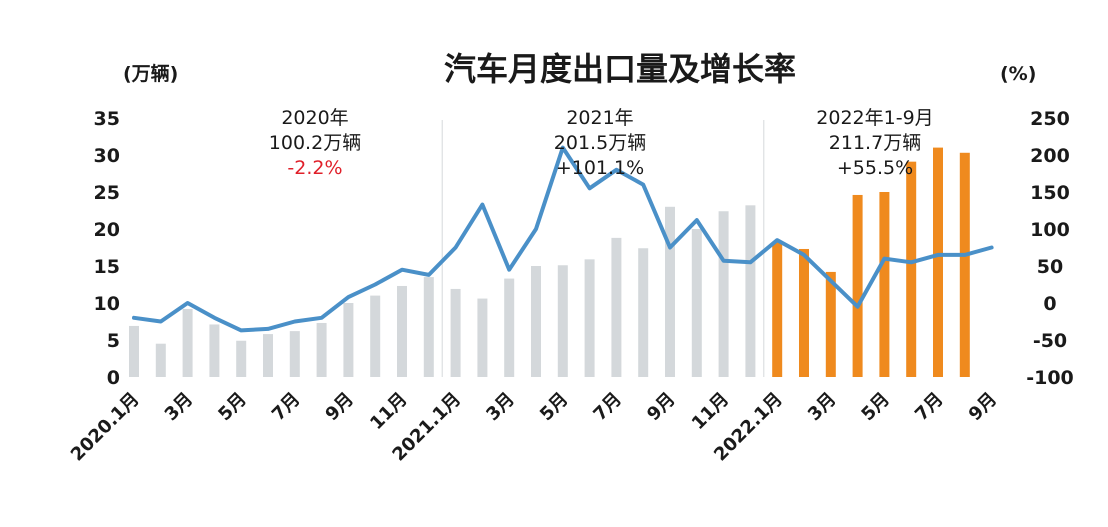 This screenshot has height=527, width=1108. What do you see at coordinates (1050, 156) in the screenshot?
I see `right-tick-label: 200` at bounding box center [1050, 156].